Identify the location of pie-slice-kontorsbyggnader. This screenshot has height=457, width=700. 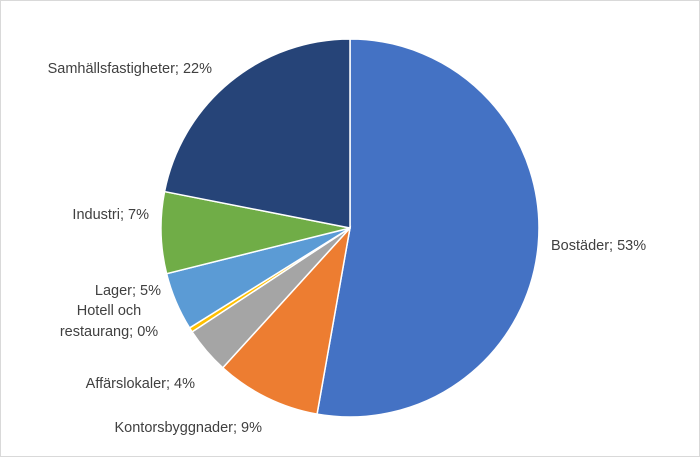
(286, 320).